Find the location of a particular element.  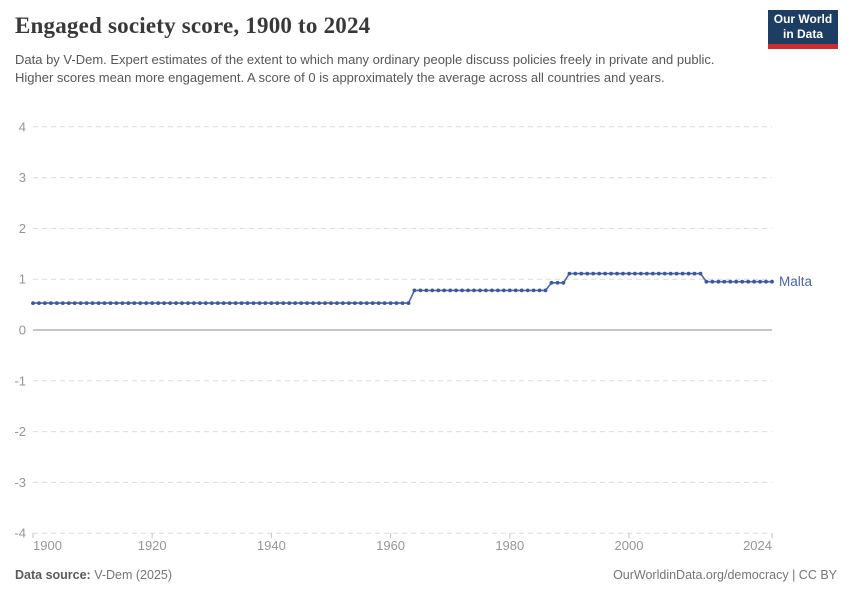

series-label-malta: Malta is located at coordinates (796, 281).